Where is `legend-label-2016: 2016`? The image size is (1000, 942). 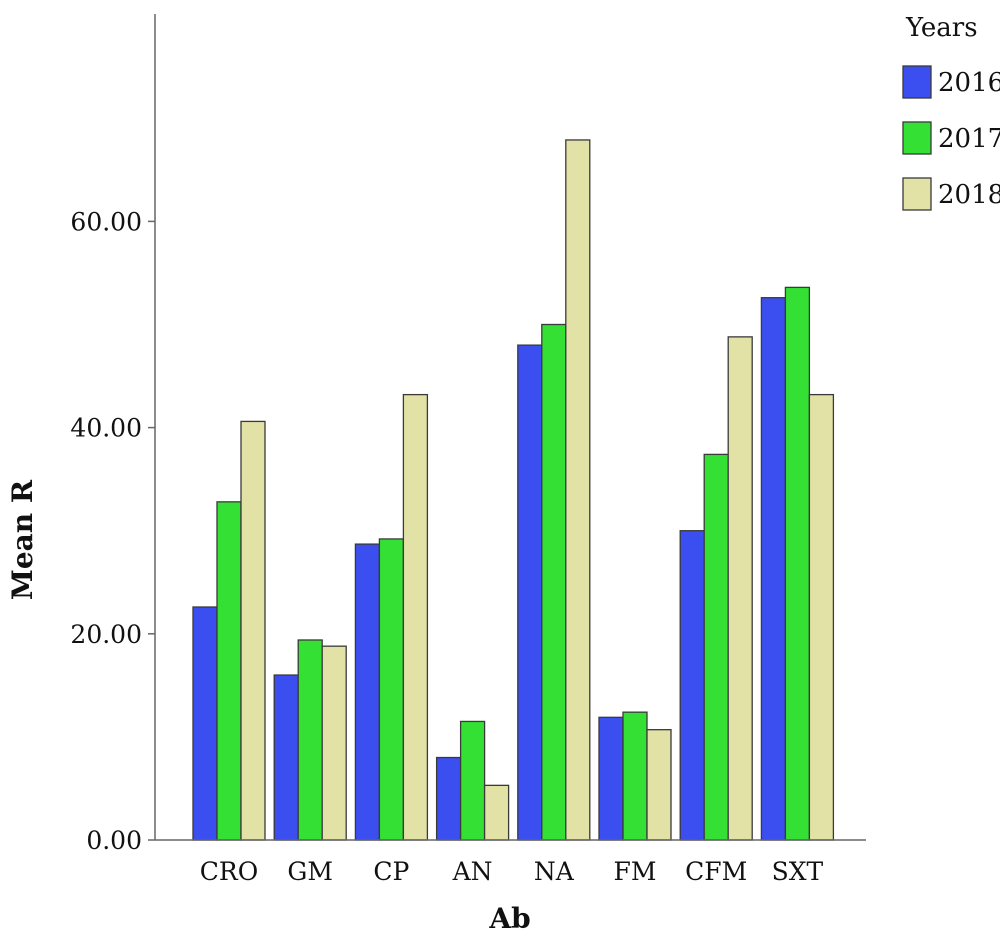 legend-label-2016: 2016 is located at coordinates (969, 83).